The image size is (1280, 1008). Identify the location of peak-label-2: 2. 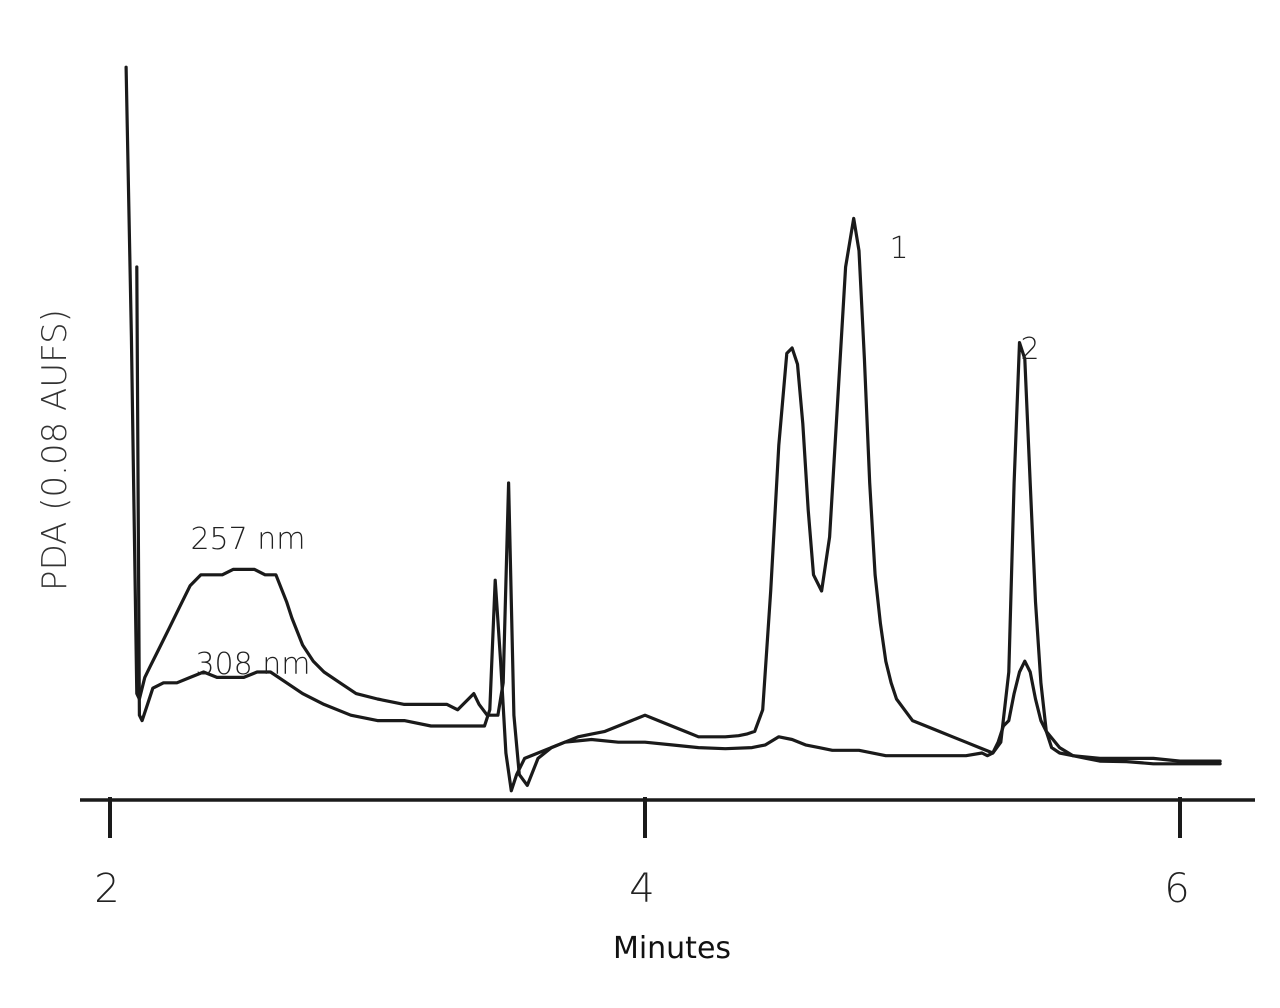
(1029, 349).